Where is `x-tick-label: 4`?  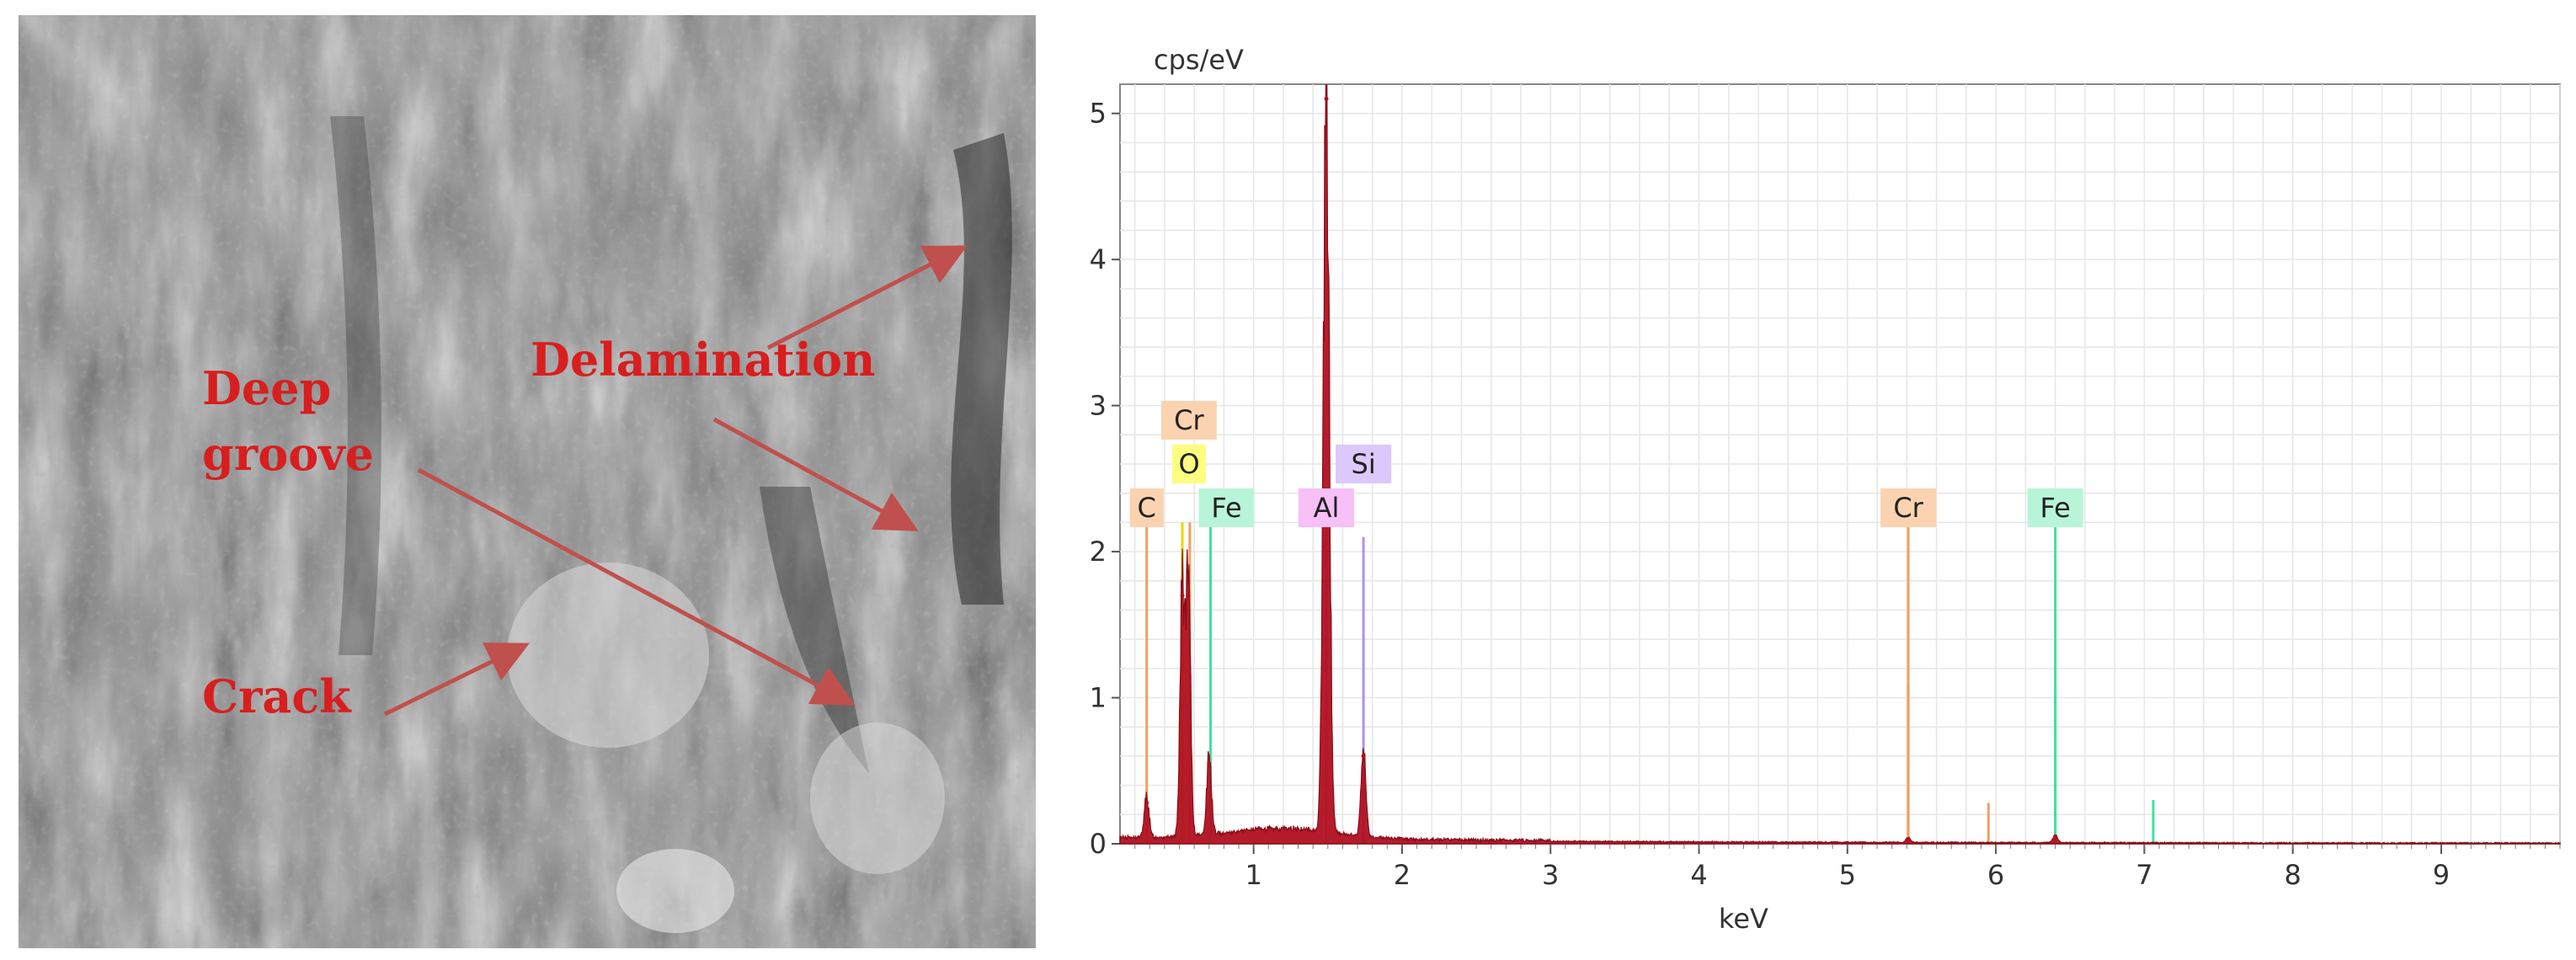 x-tick-label: 4 is located at coordinates (1698, 875).